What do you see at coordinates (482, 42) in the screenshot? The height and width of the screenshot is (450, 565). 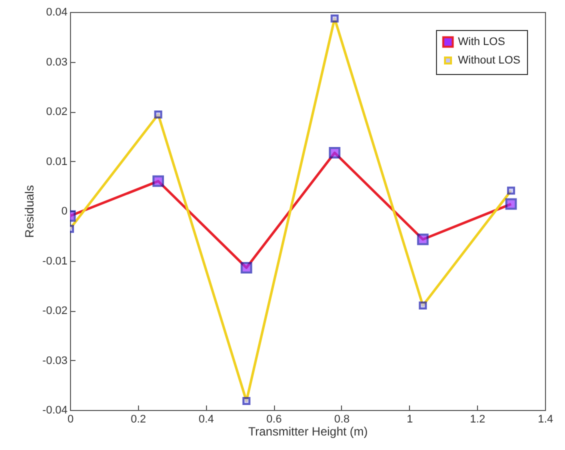 I see `legend-label: With LOS` at bounding box center [482, 42].